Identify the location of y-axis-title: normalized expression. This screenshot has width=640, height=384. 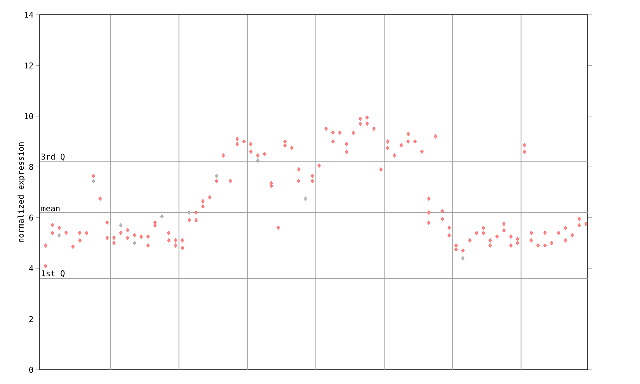
(22, 192).